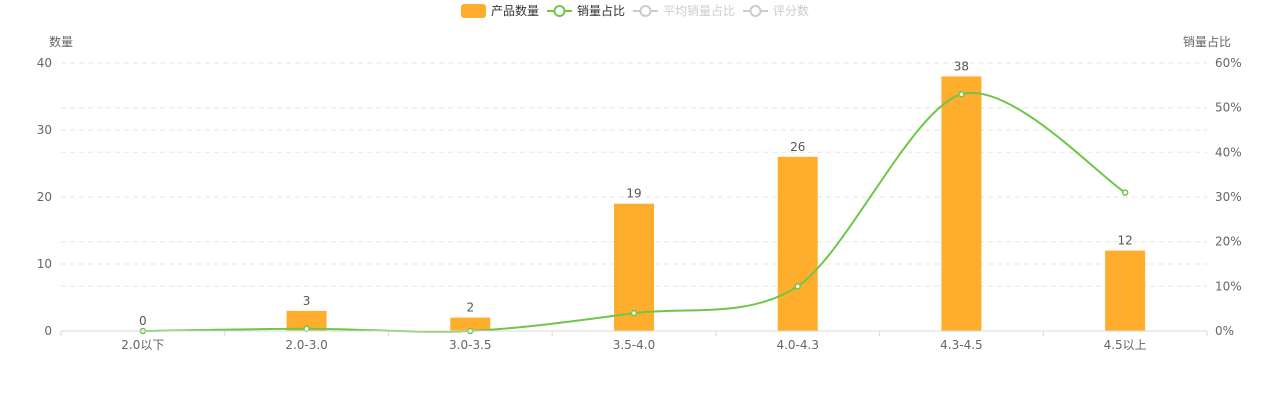  What do you see at coordinates (307, 301) in the screenshot?
I see `bar-value-label: 3` at bounding box center [307, 301].